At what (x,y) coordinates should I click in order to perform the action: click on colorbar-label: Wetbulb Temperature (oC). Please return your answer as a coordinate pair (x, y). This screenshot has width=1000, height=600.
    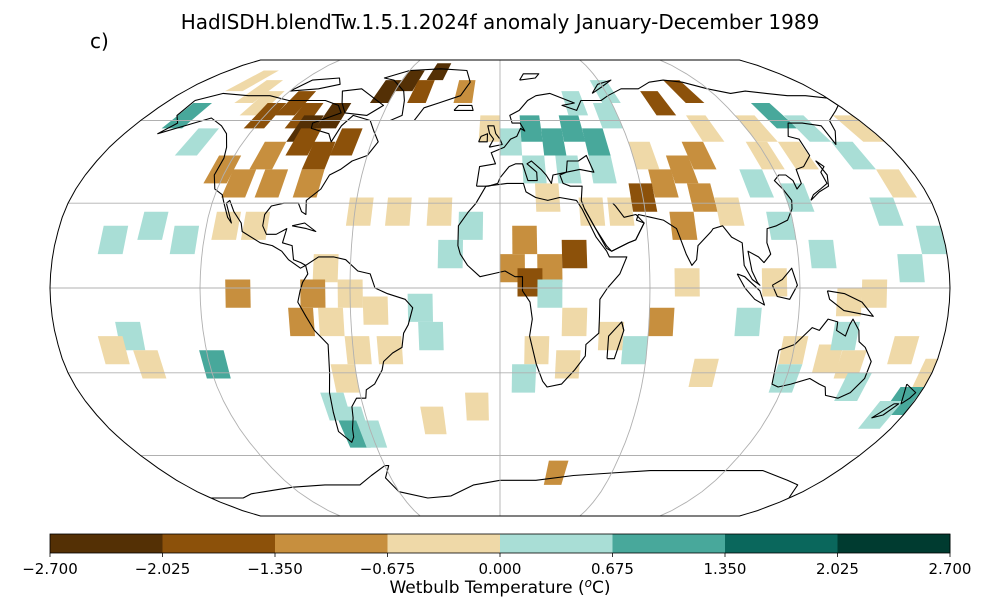
    Looking at the image, I should click on (499, 587).